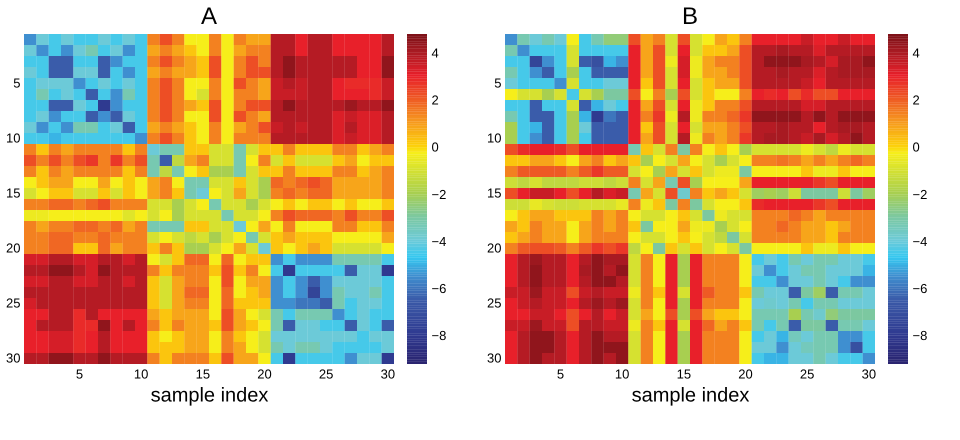 This screenshot has width=960, height=440. I want to click on chart-title: B, so click(690, 16).